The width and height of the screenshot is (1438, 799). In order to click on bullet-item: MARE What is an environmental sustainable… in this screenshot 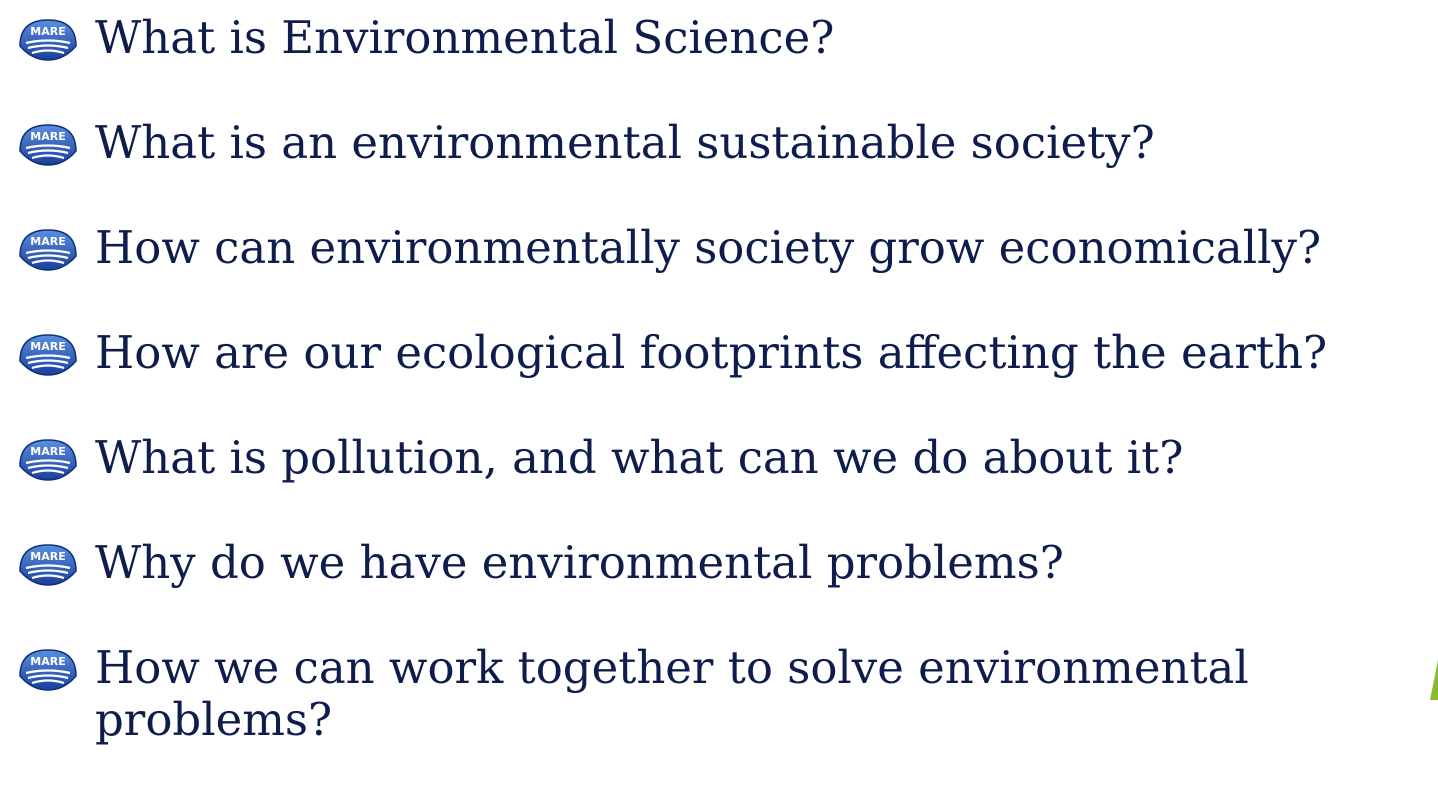, I will do `click(717, 143)`.